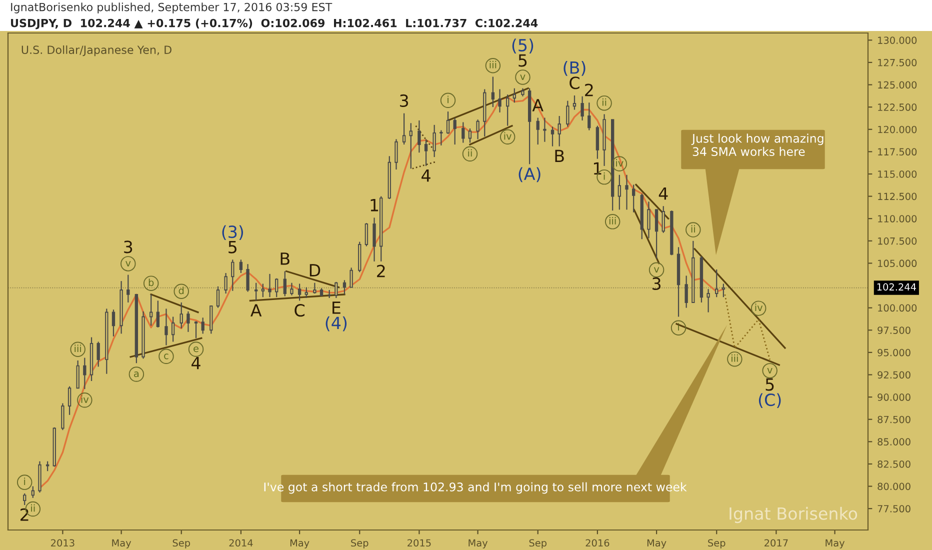 This screenshot has width=932, height=550. Describe the element at coordinates (776, 543) in the screenshot. I see `x-tick-label: 2017` at that location.